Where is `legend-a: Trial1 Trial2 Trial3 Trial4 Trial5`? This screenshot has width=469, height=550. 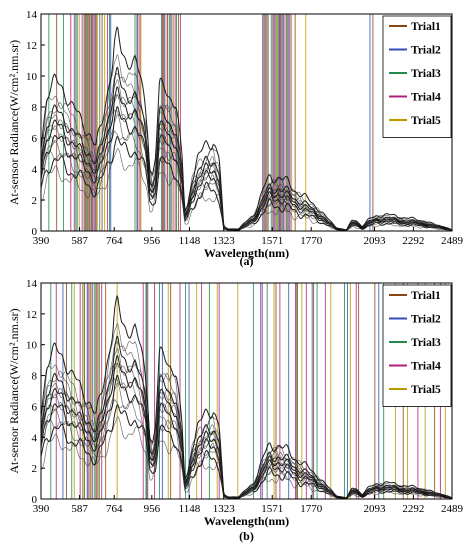 legend-a: Trial1 Trial2 Trial3 Trial4 Trial5 is located at coordinates (417, 76).